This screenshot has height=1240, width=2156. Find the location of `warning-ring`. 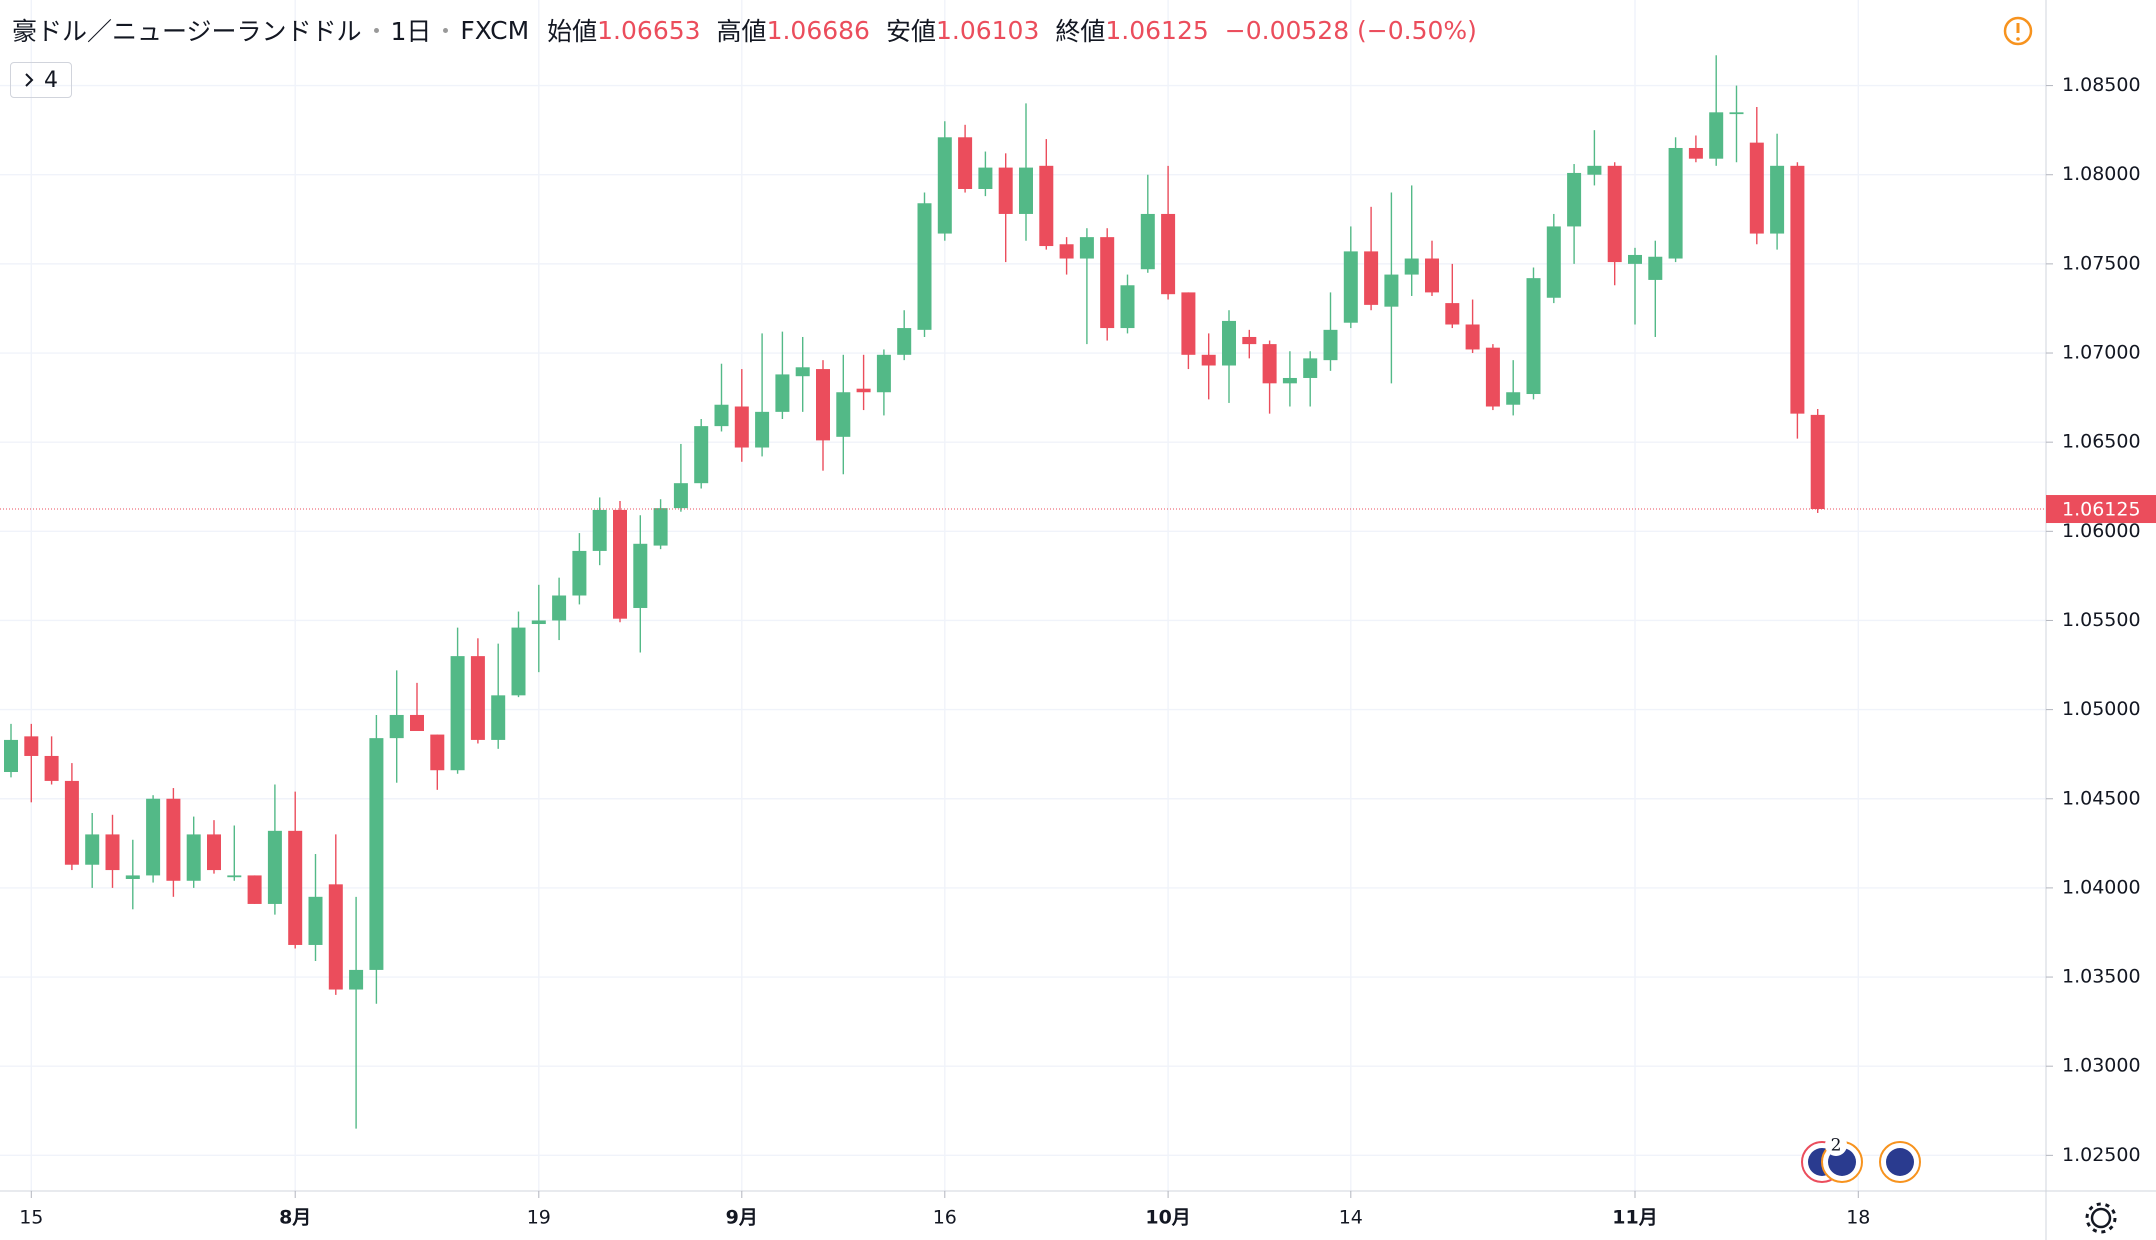

warning-ring is located at coordinates (2018, 31).